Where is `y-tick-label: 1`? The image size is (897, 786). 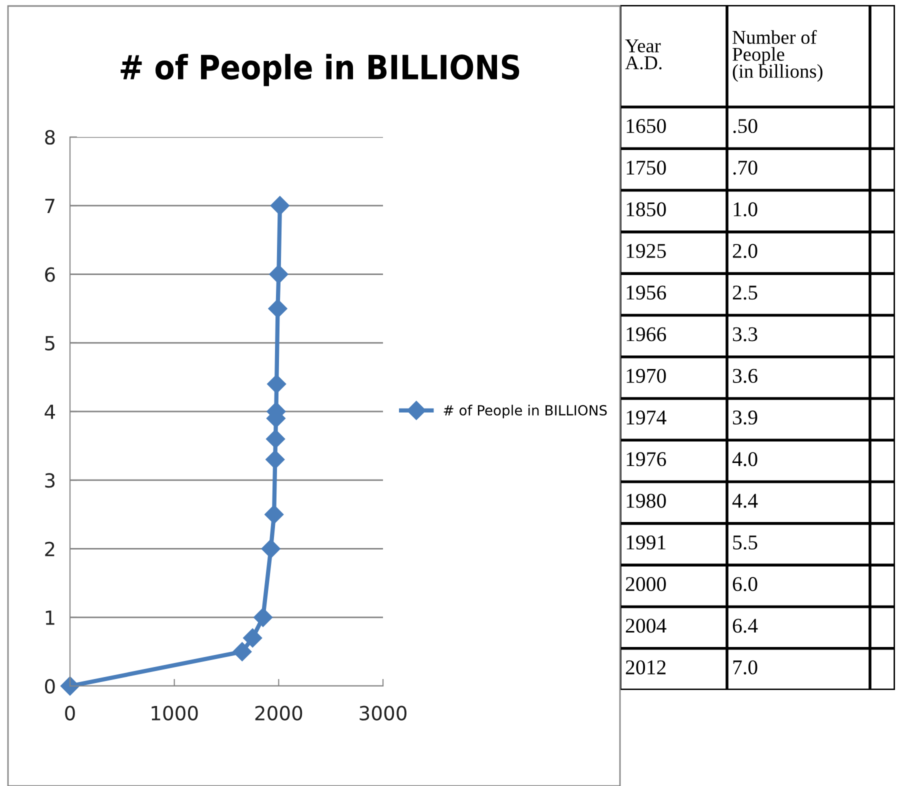
y-tick-label: 1 is located at coordinates (50, 617).